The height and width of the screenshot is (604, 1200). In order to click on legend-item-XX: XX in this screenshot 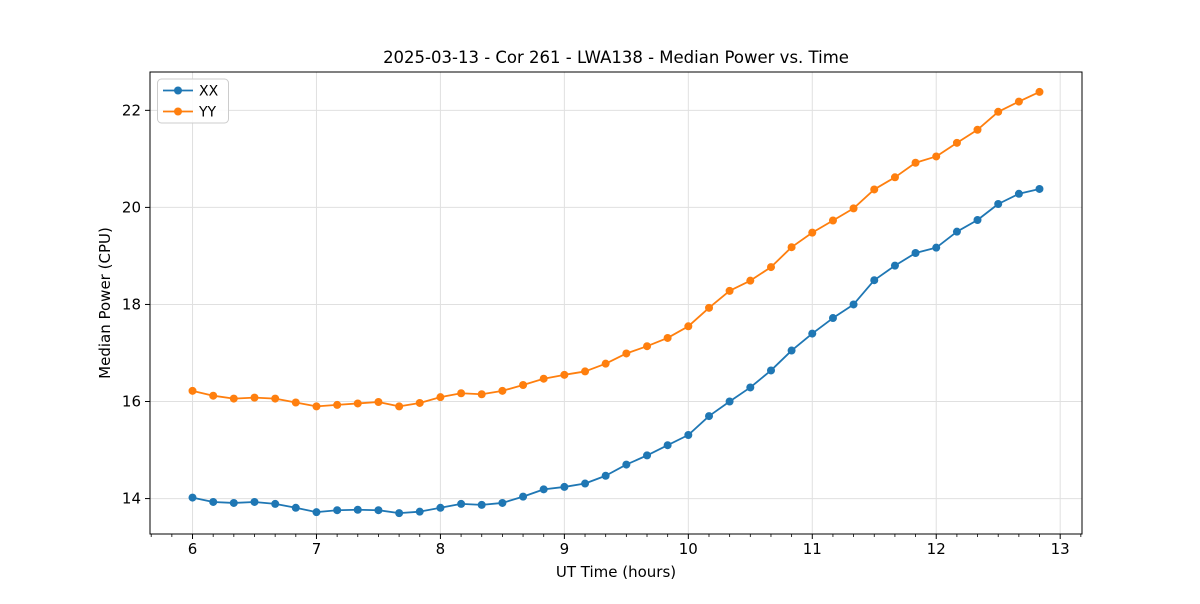, I will do `click(191, 92)`.